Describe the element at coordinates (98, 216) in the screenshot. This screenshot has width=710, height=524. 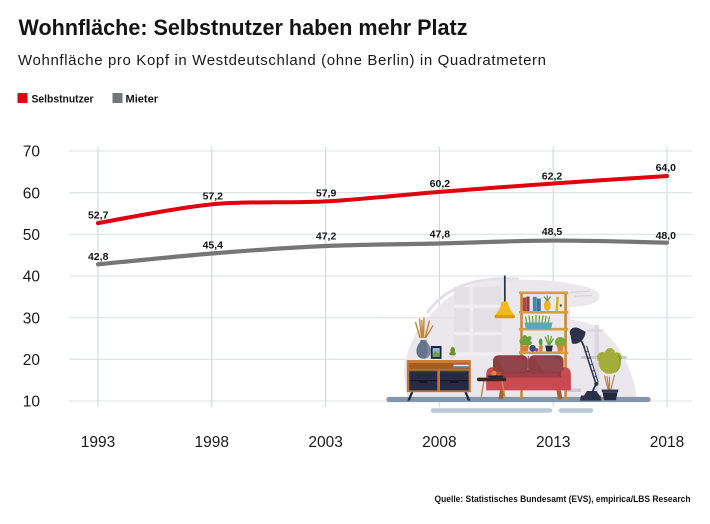
I see `svg-text: 52,7` at that location.